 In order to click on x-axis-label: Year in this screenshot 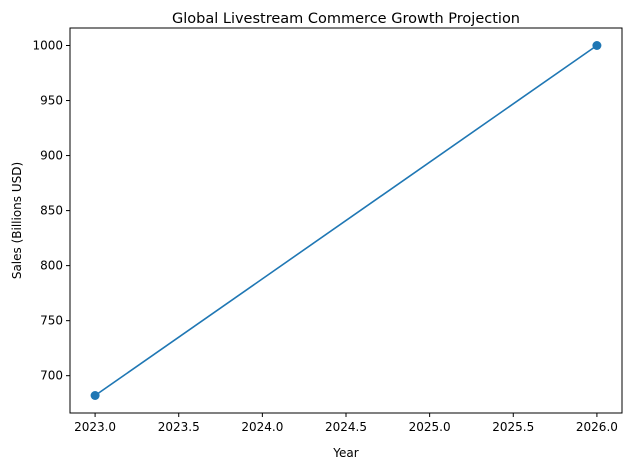, I will do `click(345, 453)`.